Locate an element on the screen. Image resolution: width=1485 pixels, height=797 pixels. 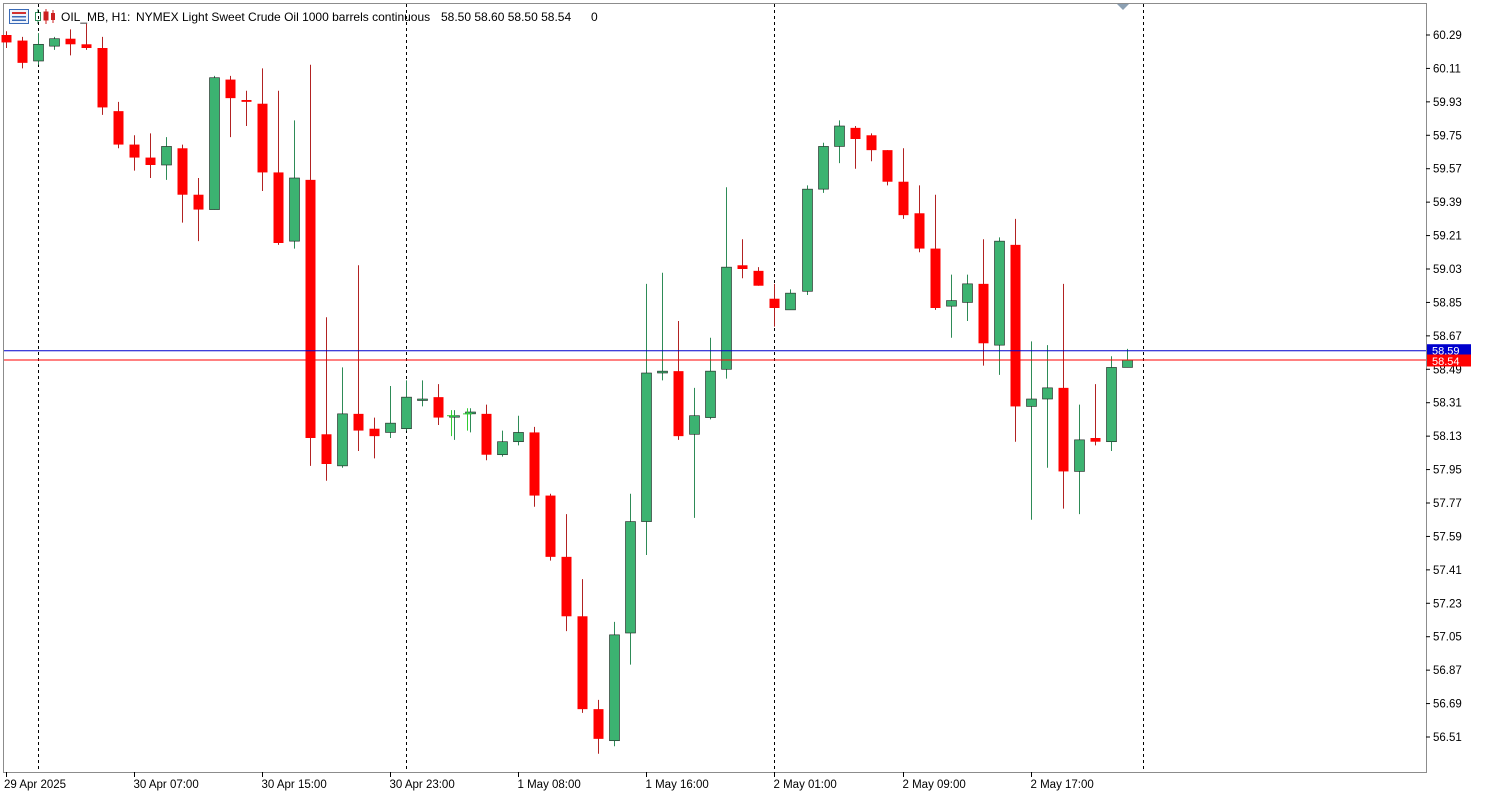
ask-price-label-bg is located at coordinates (1449, 350).